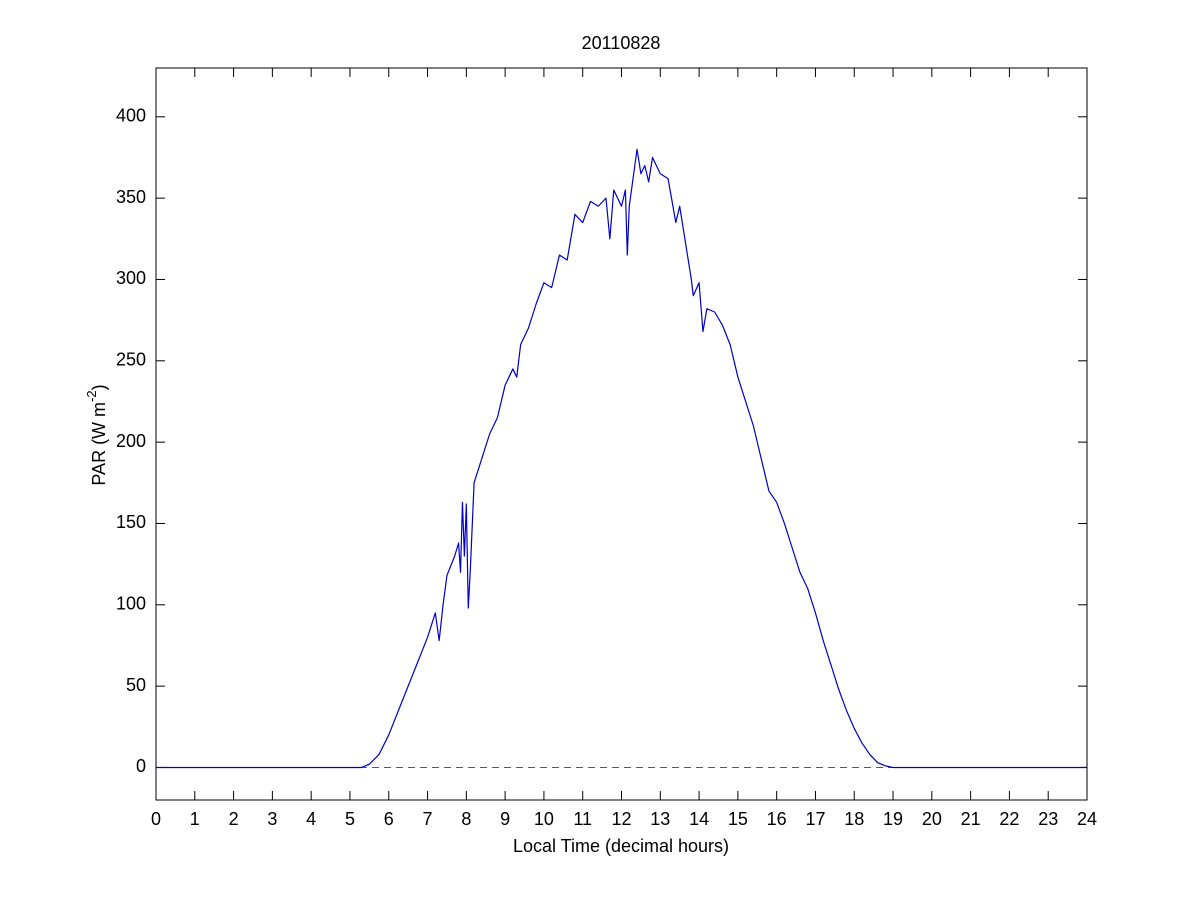 Image resolution: width=1201 pixels, height=900 pixels. I want to click on x-tick-label: 20, so click(932, 819).